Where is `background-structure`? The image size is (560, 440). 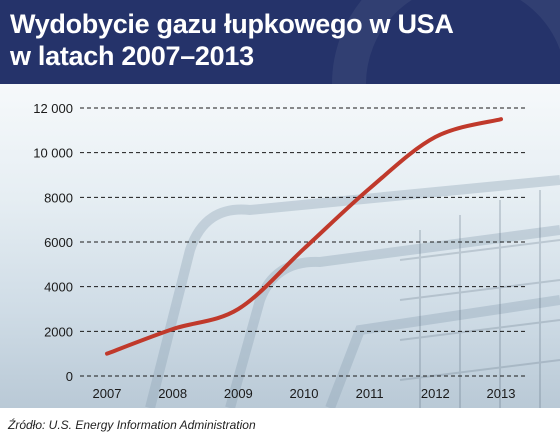 background-structure is located at coordinates (479, 299).